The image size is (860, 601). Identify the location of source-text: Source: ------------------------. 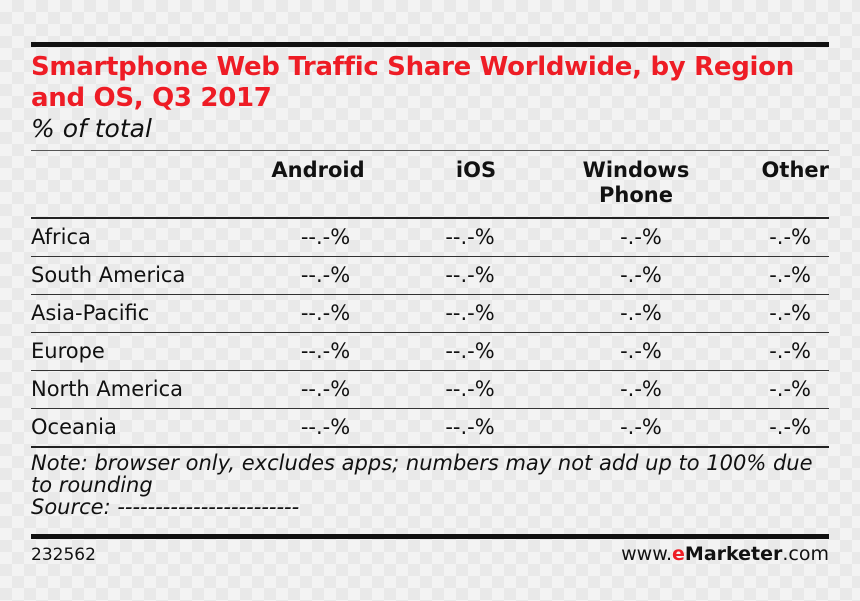
(165, 507).